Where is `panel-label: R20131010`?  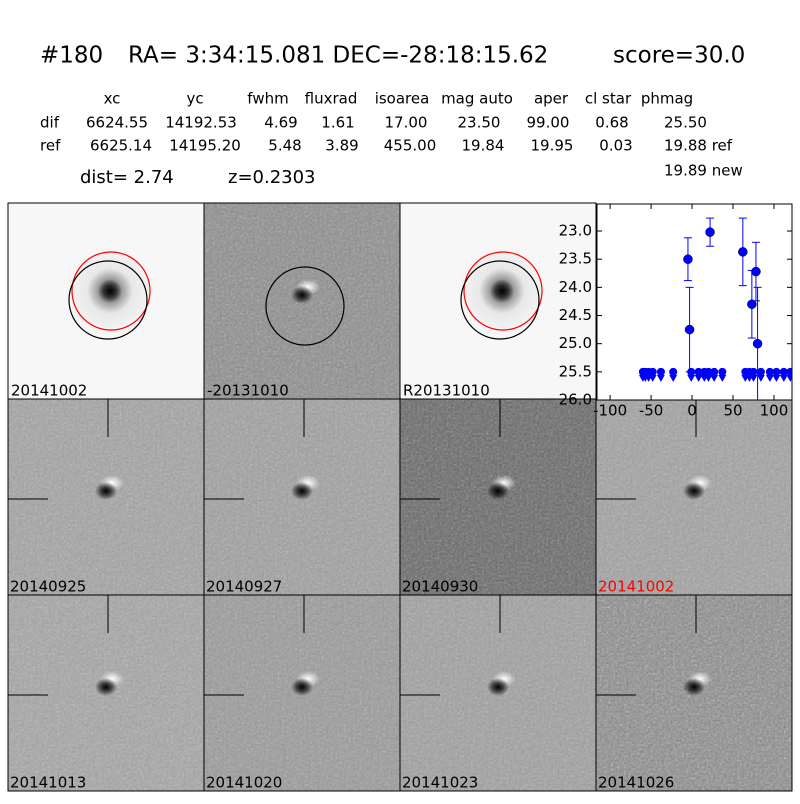 panel-label: R20131010 is located at coordinates (446, 391).